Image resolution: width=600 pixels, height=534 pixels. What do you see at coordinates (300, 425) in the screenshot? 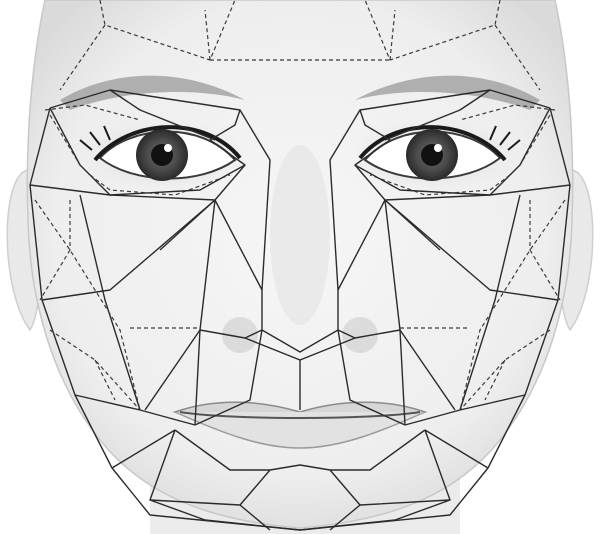
I see `mouth` at bounding box center [300, 425].